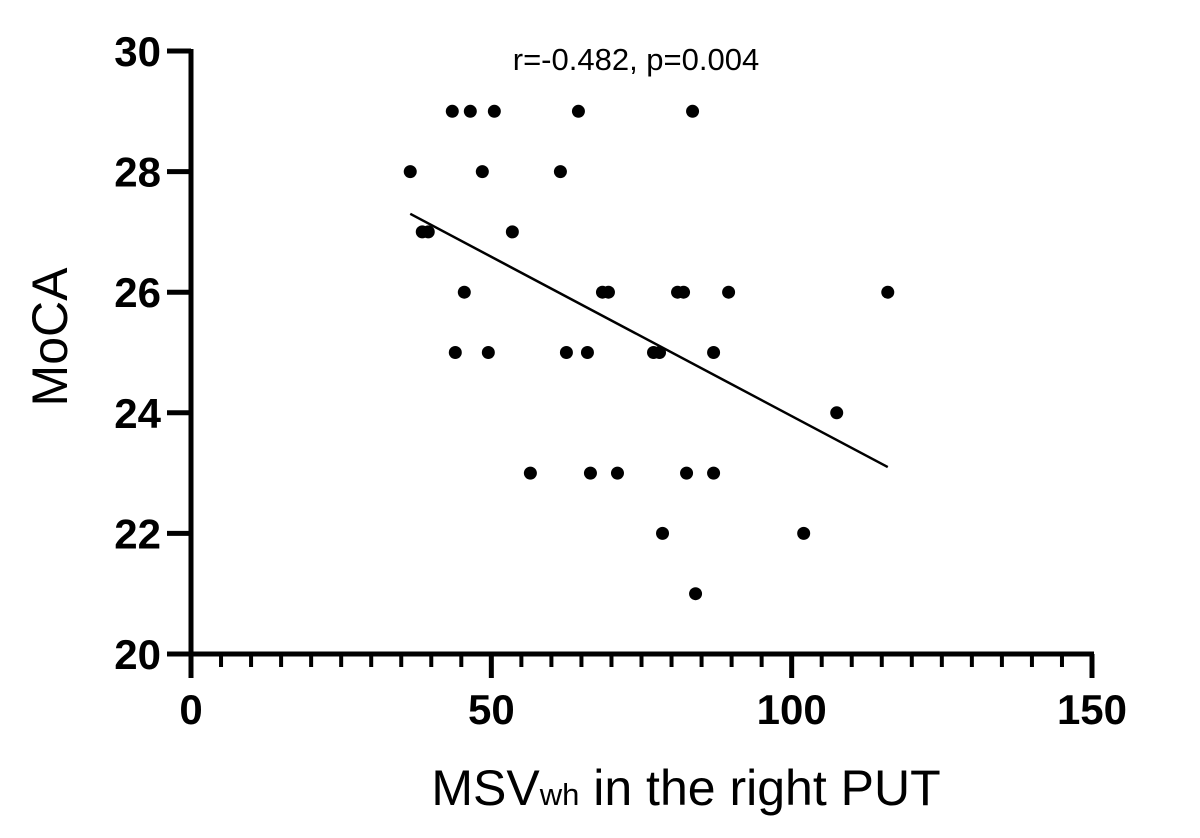 Image resolution: width=1200 pixels, height=838 pixels. What do you see at coordinates (491, 709) in the screenshot?
I see `x-tick-label-50: 50` at bounding box center [491, 709].